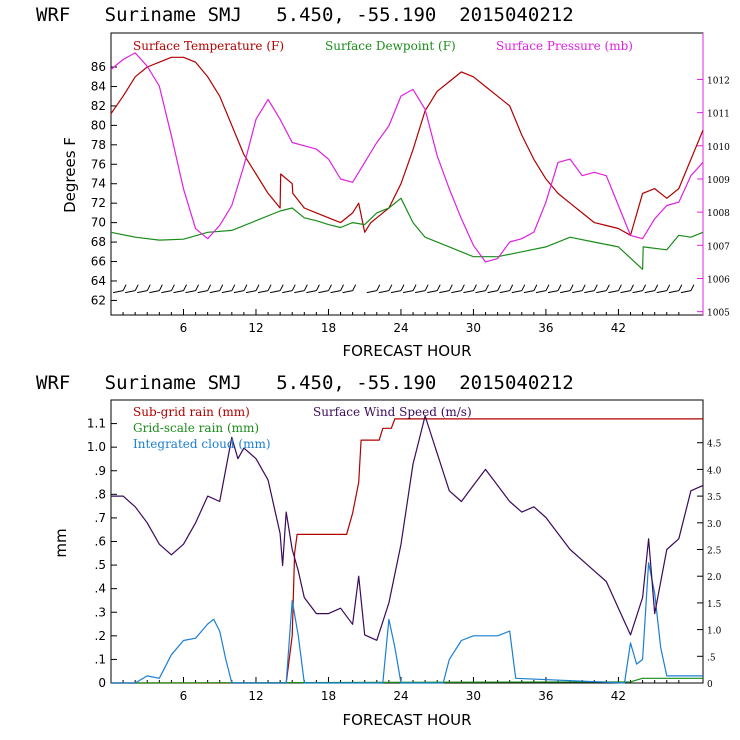 The image size is (740, 740). Describe the element at coordinates (714, 578) in the screenshot. I see `y2-tick-label: 2.0` at that location.